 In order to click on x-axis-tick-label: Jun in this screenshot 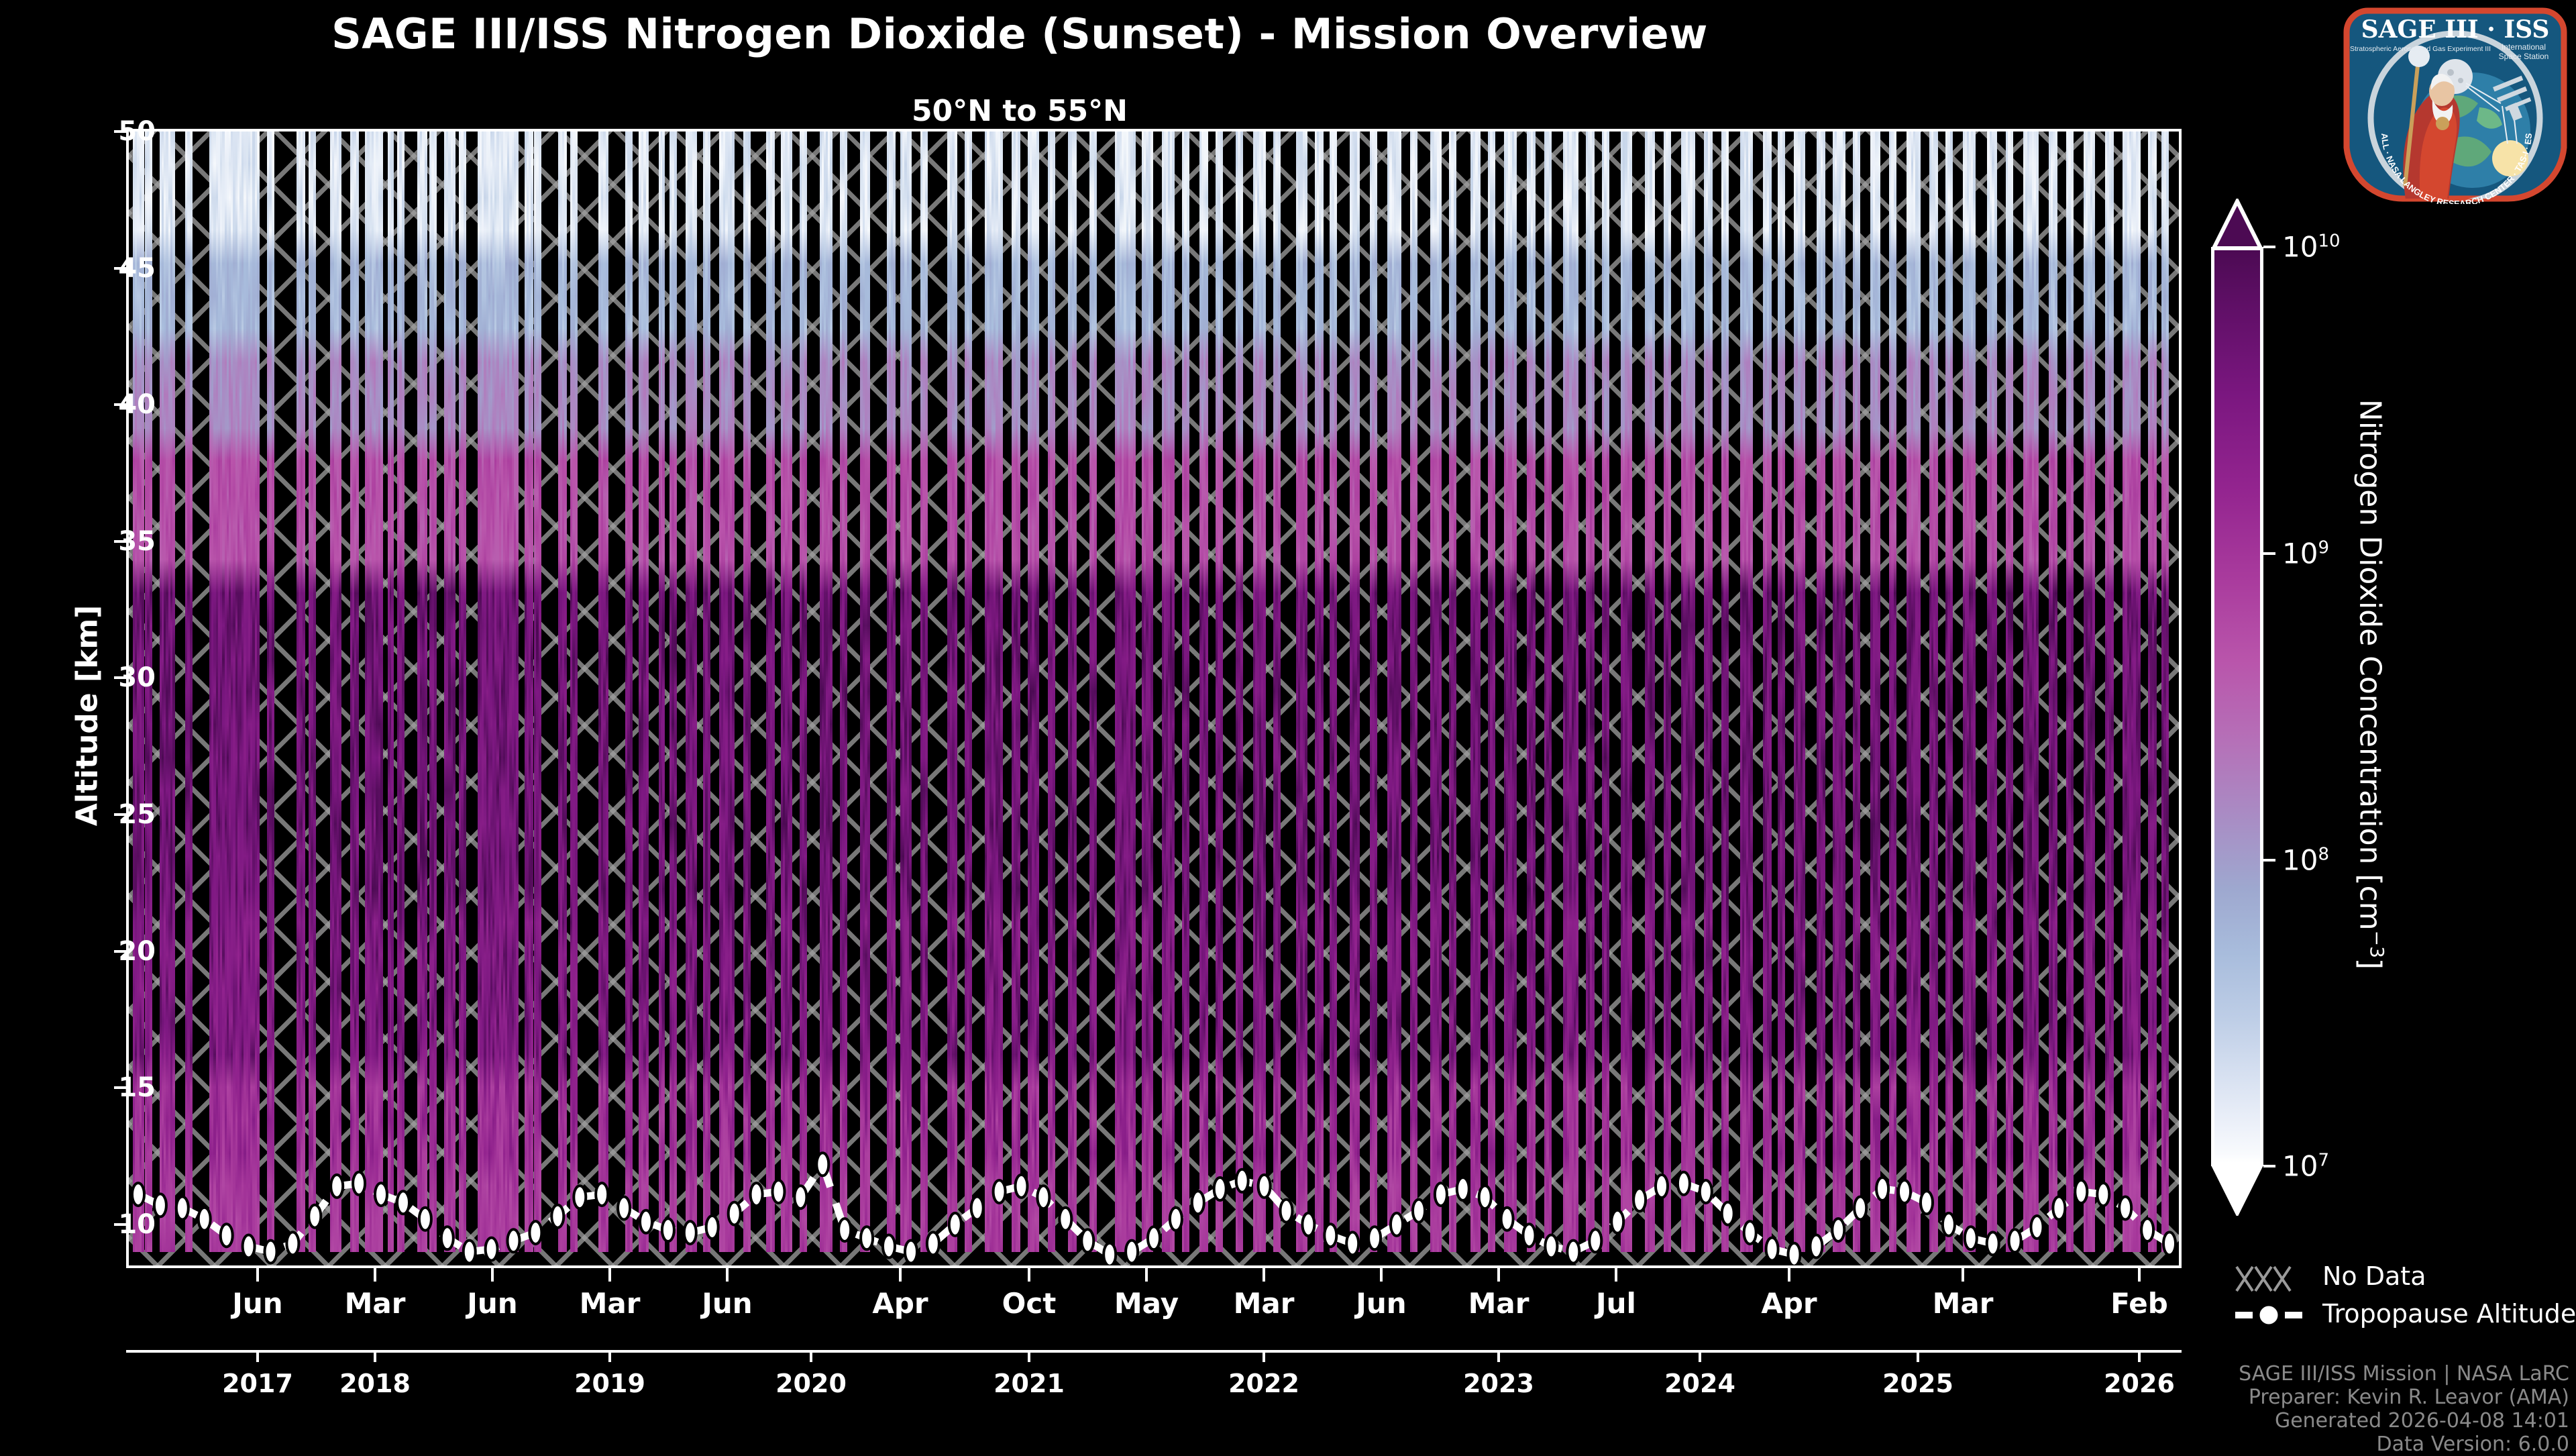, I will do `click(492, 1304)`.